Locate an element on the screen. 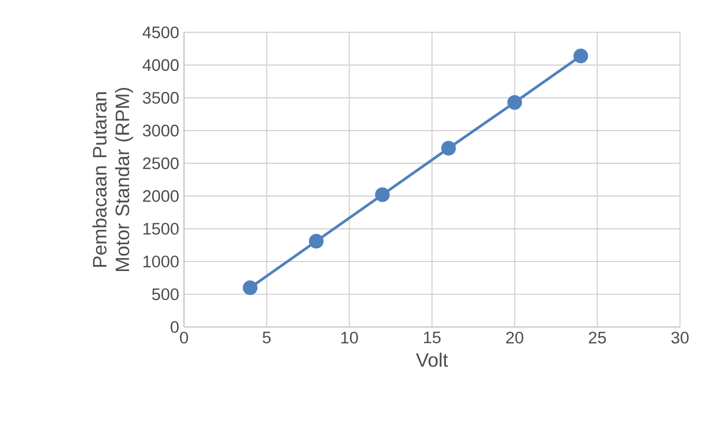  x-tick-label: 5 is located at coordinates (266, 338).